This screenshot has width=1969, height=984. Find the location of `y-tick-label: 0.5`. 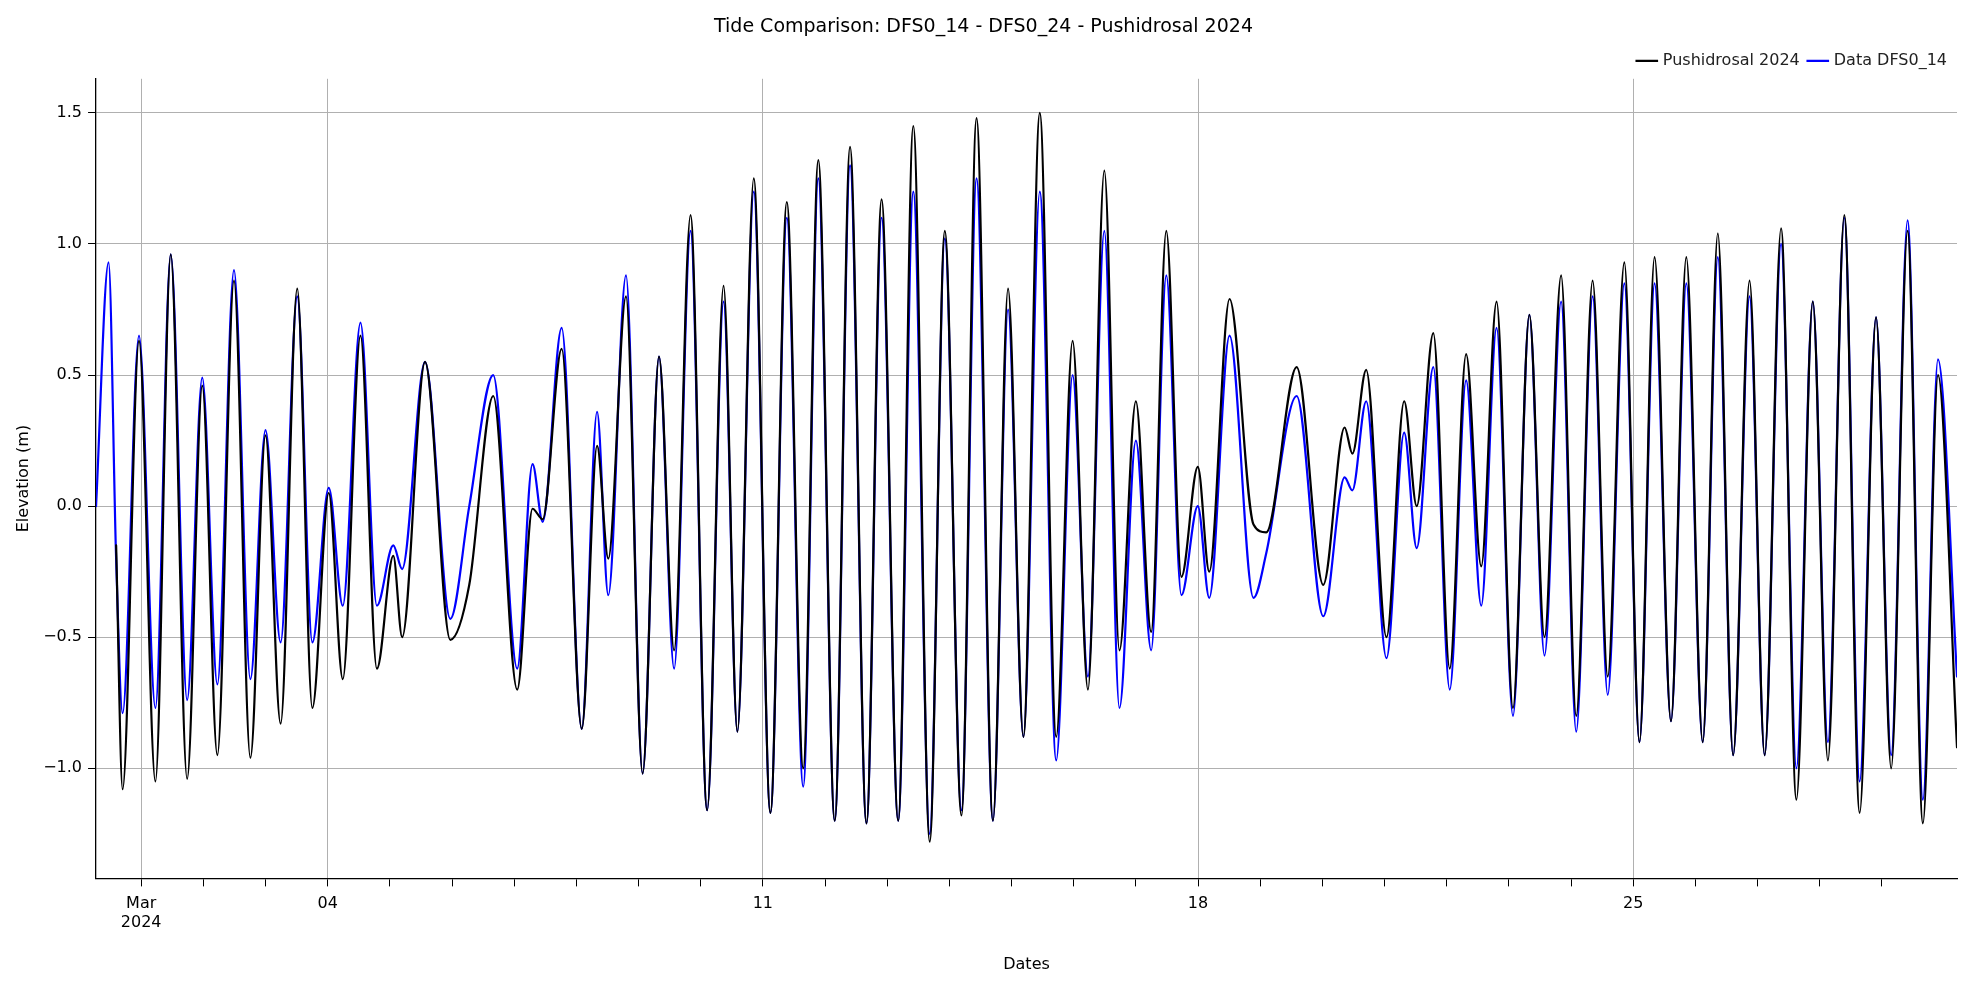

y-tick-label: 0.5 is located at coordinates (69, 374).